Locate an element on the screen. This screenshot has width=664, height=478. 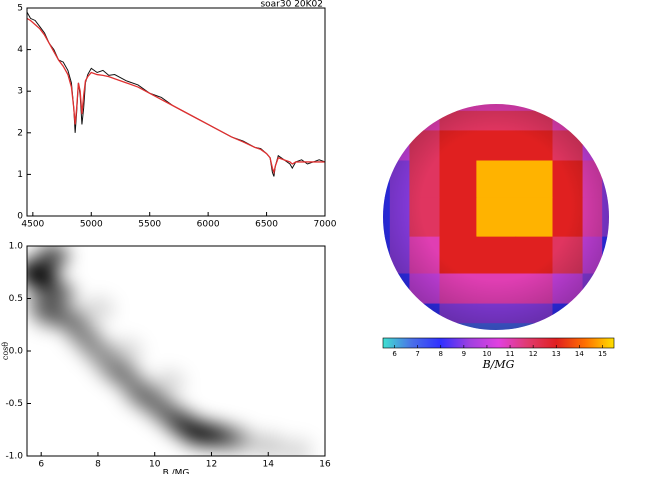
y-tick-label: 1.0 is located at coordinates (16, 247).